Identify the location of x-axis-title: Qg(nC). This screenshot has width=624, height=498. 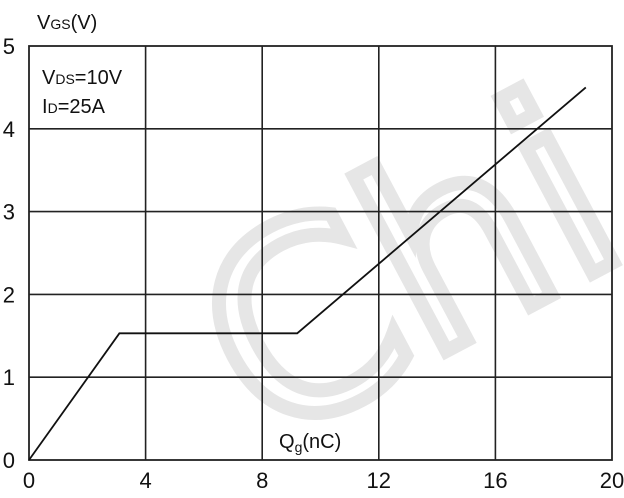
(310, 443).